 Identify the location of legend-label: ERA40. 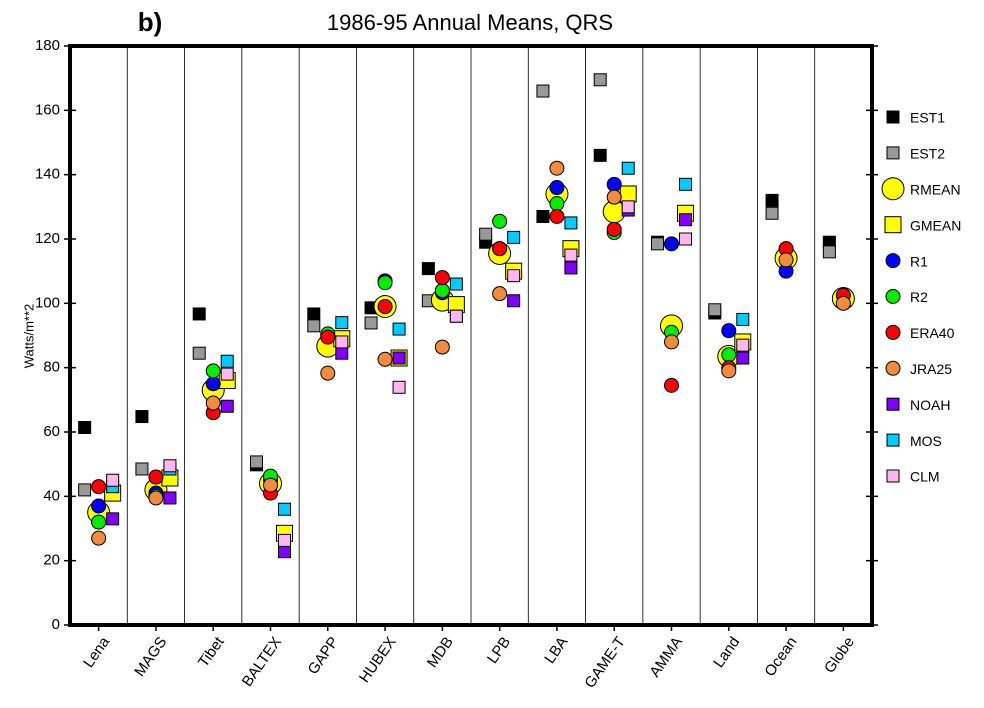
(932, 333).